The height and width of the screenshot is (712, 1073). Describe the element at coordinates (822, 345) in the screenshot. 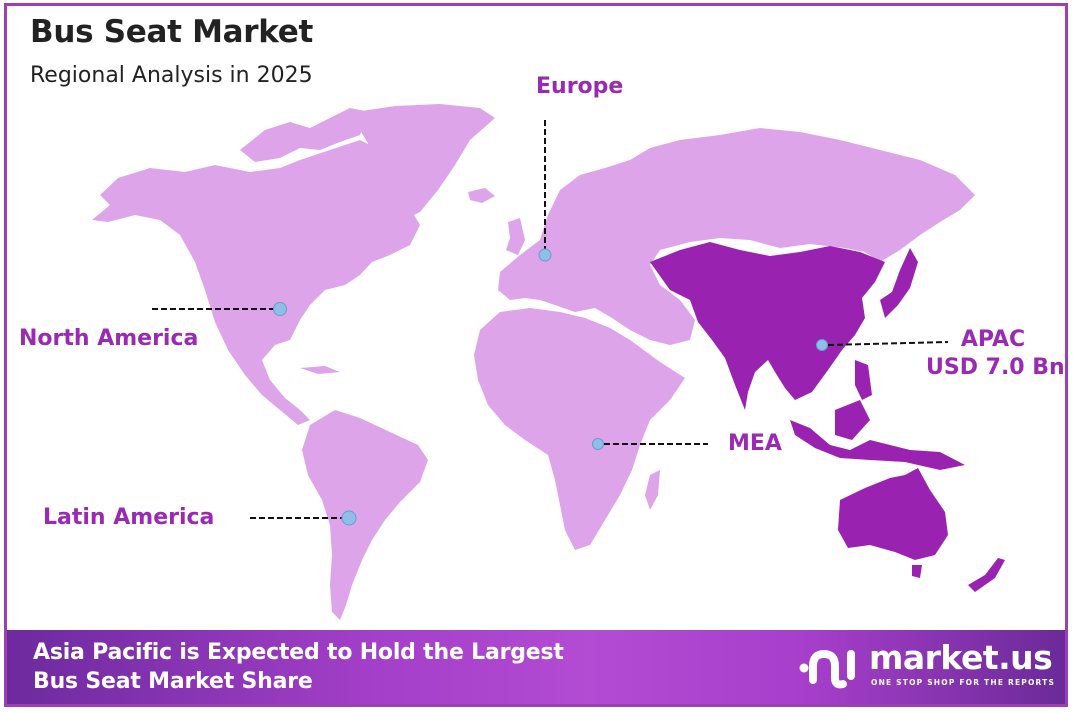

I see `marker-apac` at that location.